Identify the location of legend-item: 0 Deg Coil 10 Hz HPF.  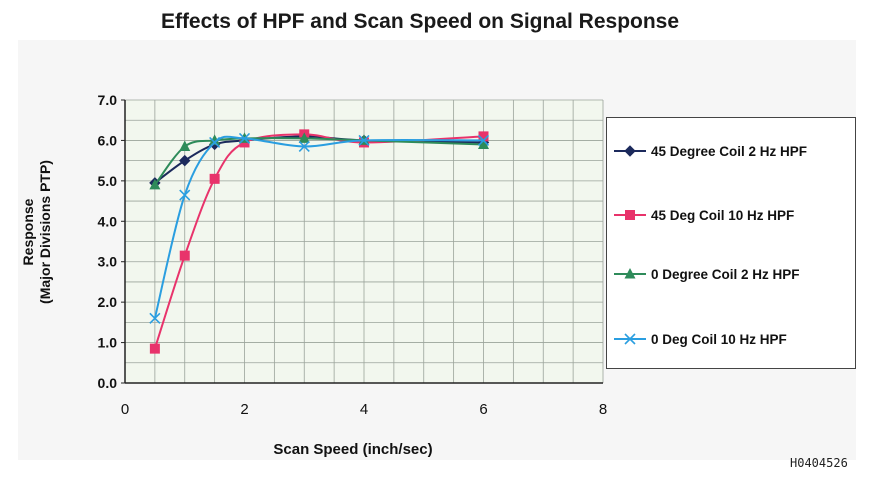
(732, 339).